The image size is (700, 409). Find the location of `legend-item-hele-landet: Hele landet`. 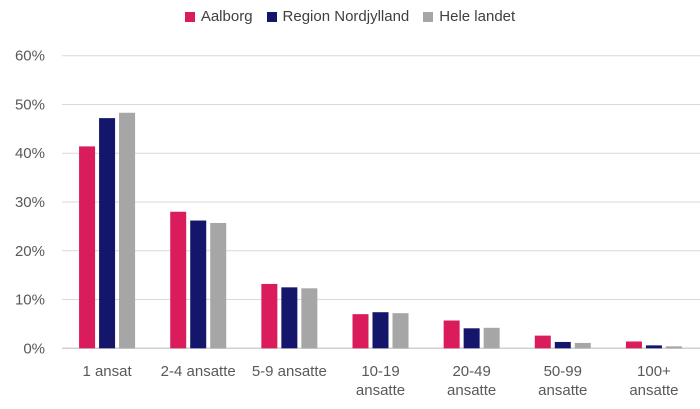

legend-item-hele-landet: Hele landet is located at coordinates (469, 16).